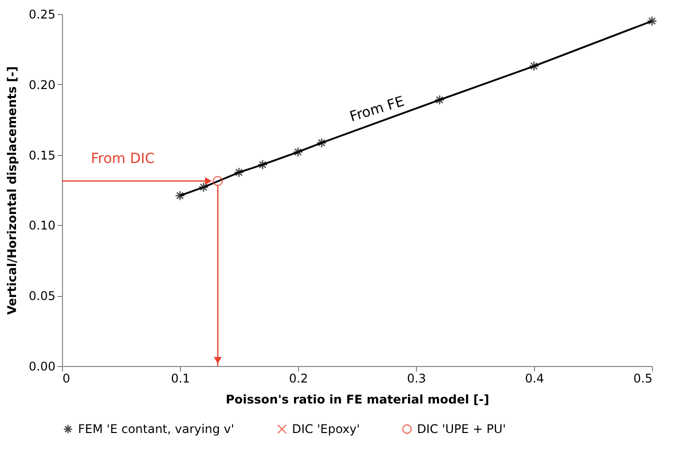 This screenshot has width=677, height=460. I want to click on y-tick-label: 0.10, so click(42, 225).